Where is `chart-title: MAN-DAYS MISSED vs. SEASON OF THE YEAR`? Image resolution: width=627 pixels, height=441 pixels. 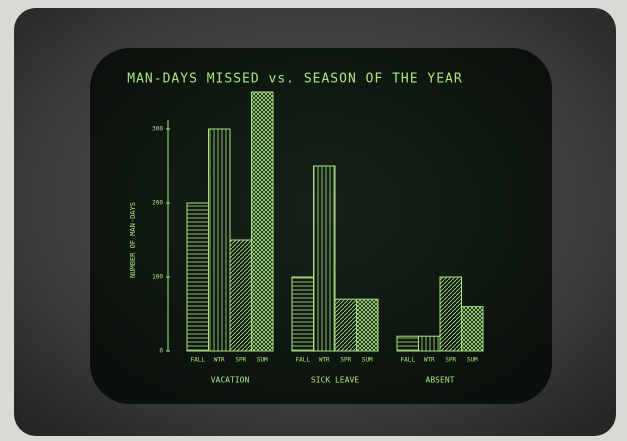 chart-title: MAN-DAYS MISSED vs. SEASON OF THE YEAR is located at coordinates (294, 79).